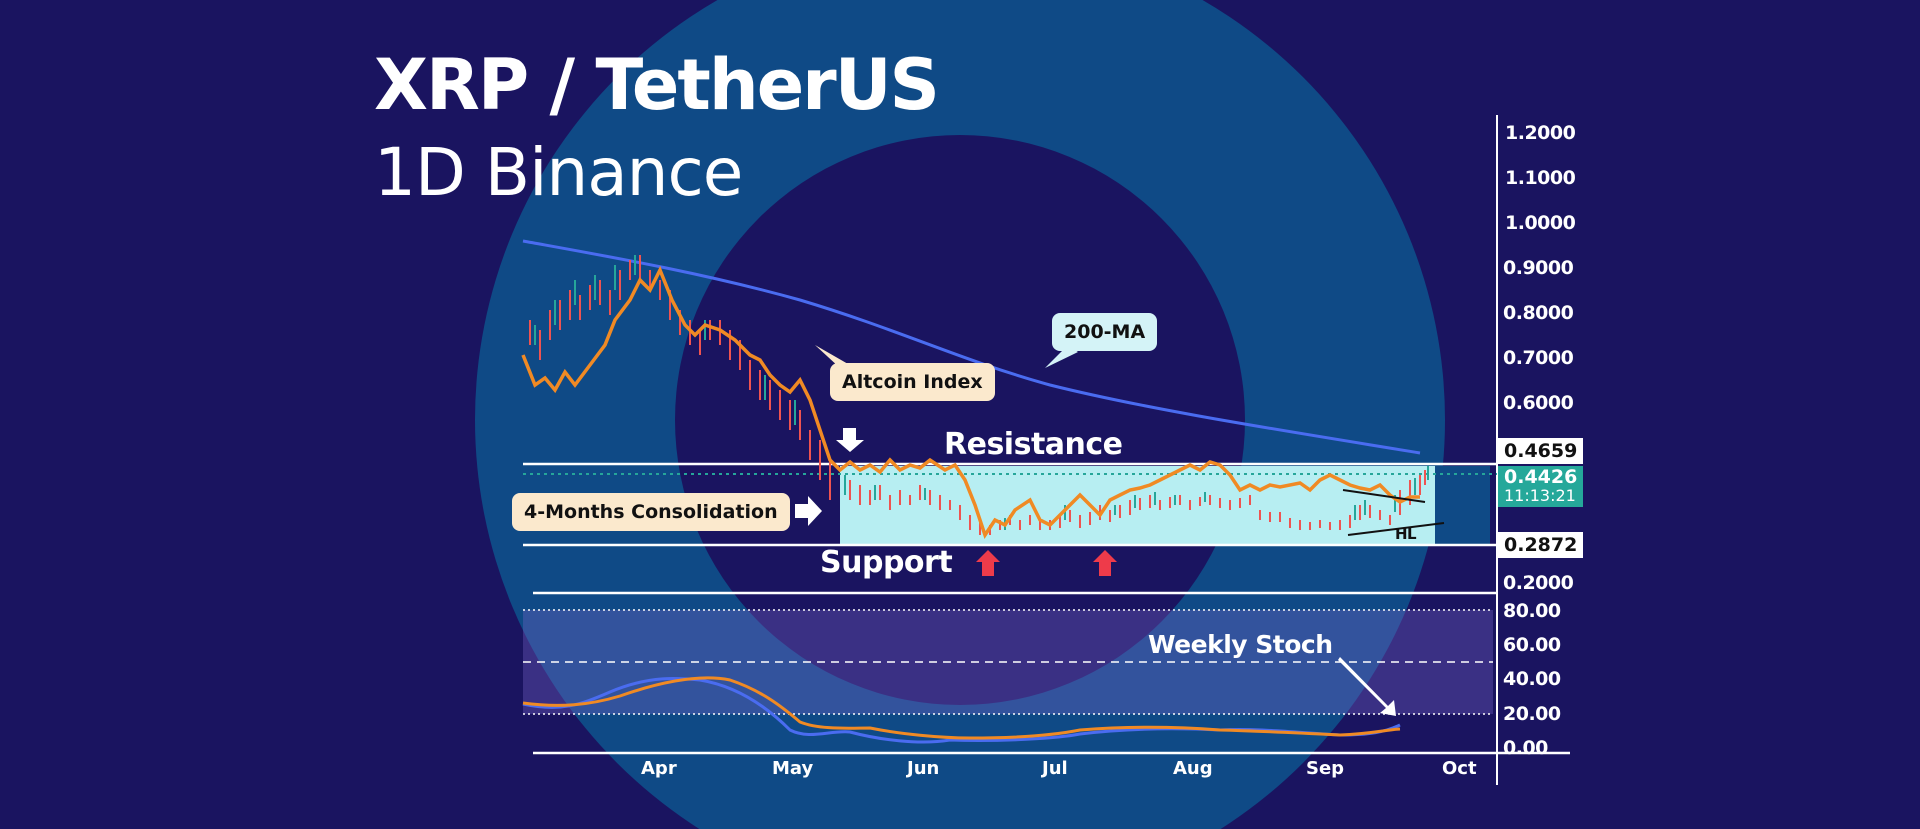  I want to click on month-tick: Sep, so click(1325, 768).